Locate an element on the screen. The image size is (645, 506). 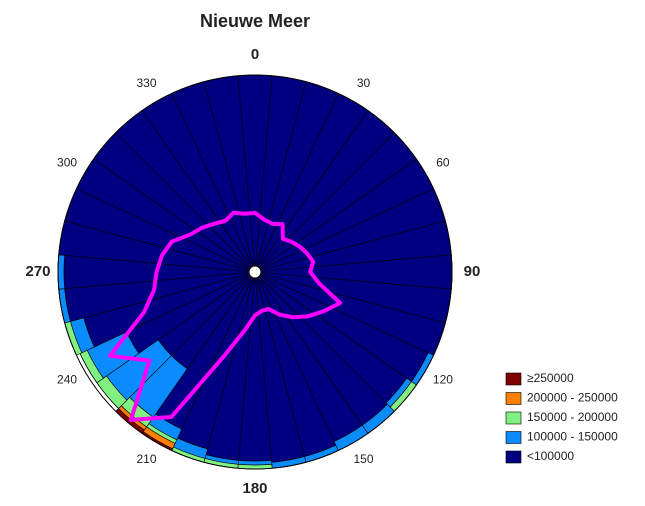
legend-label: <100000 is located at coordinates (550, 456).